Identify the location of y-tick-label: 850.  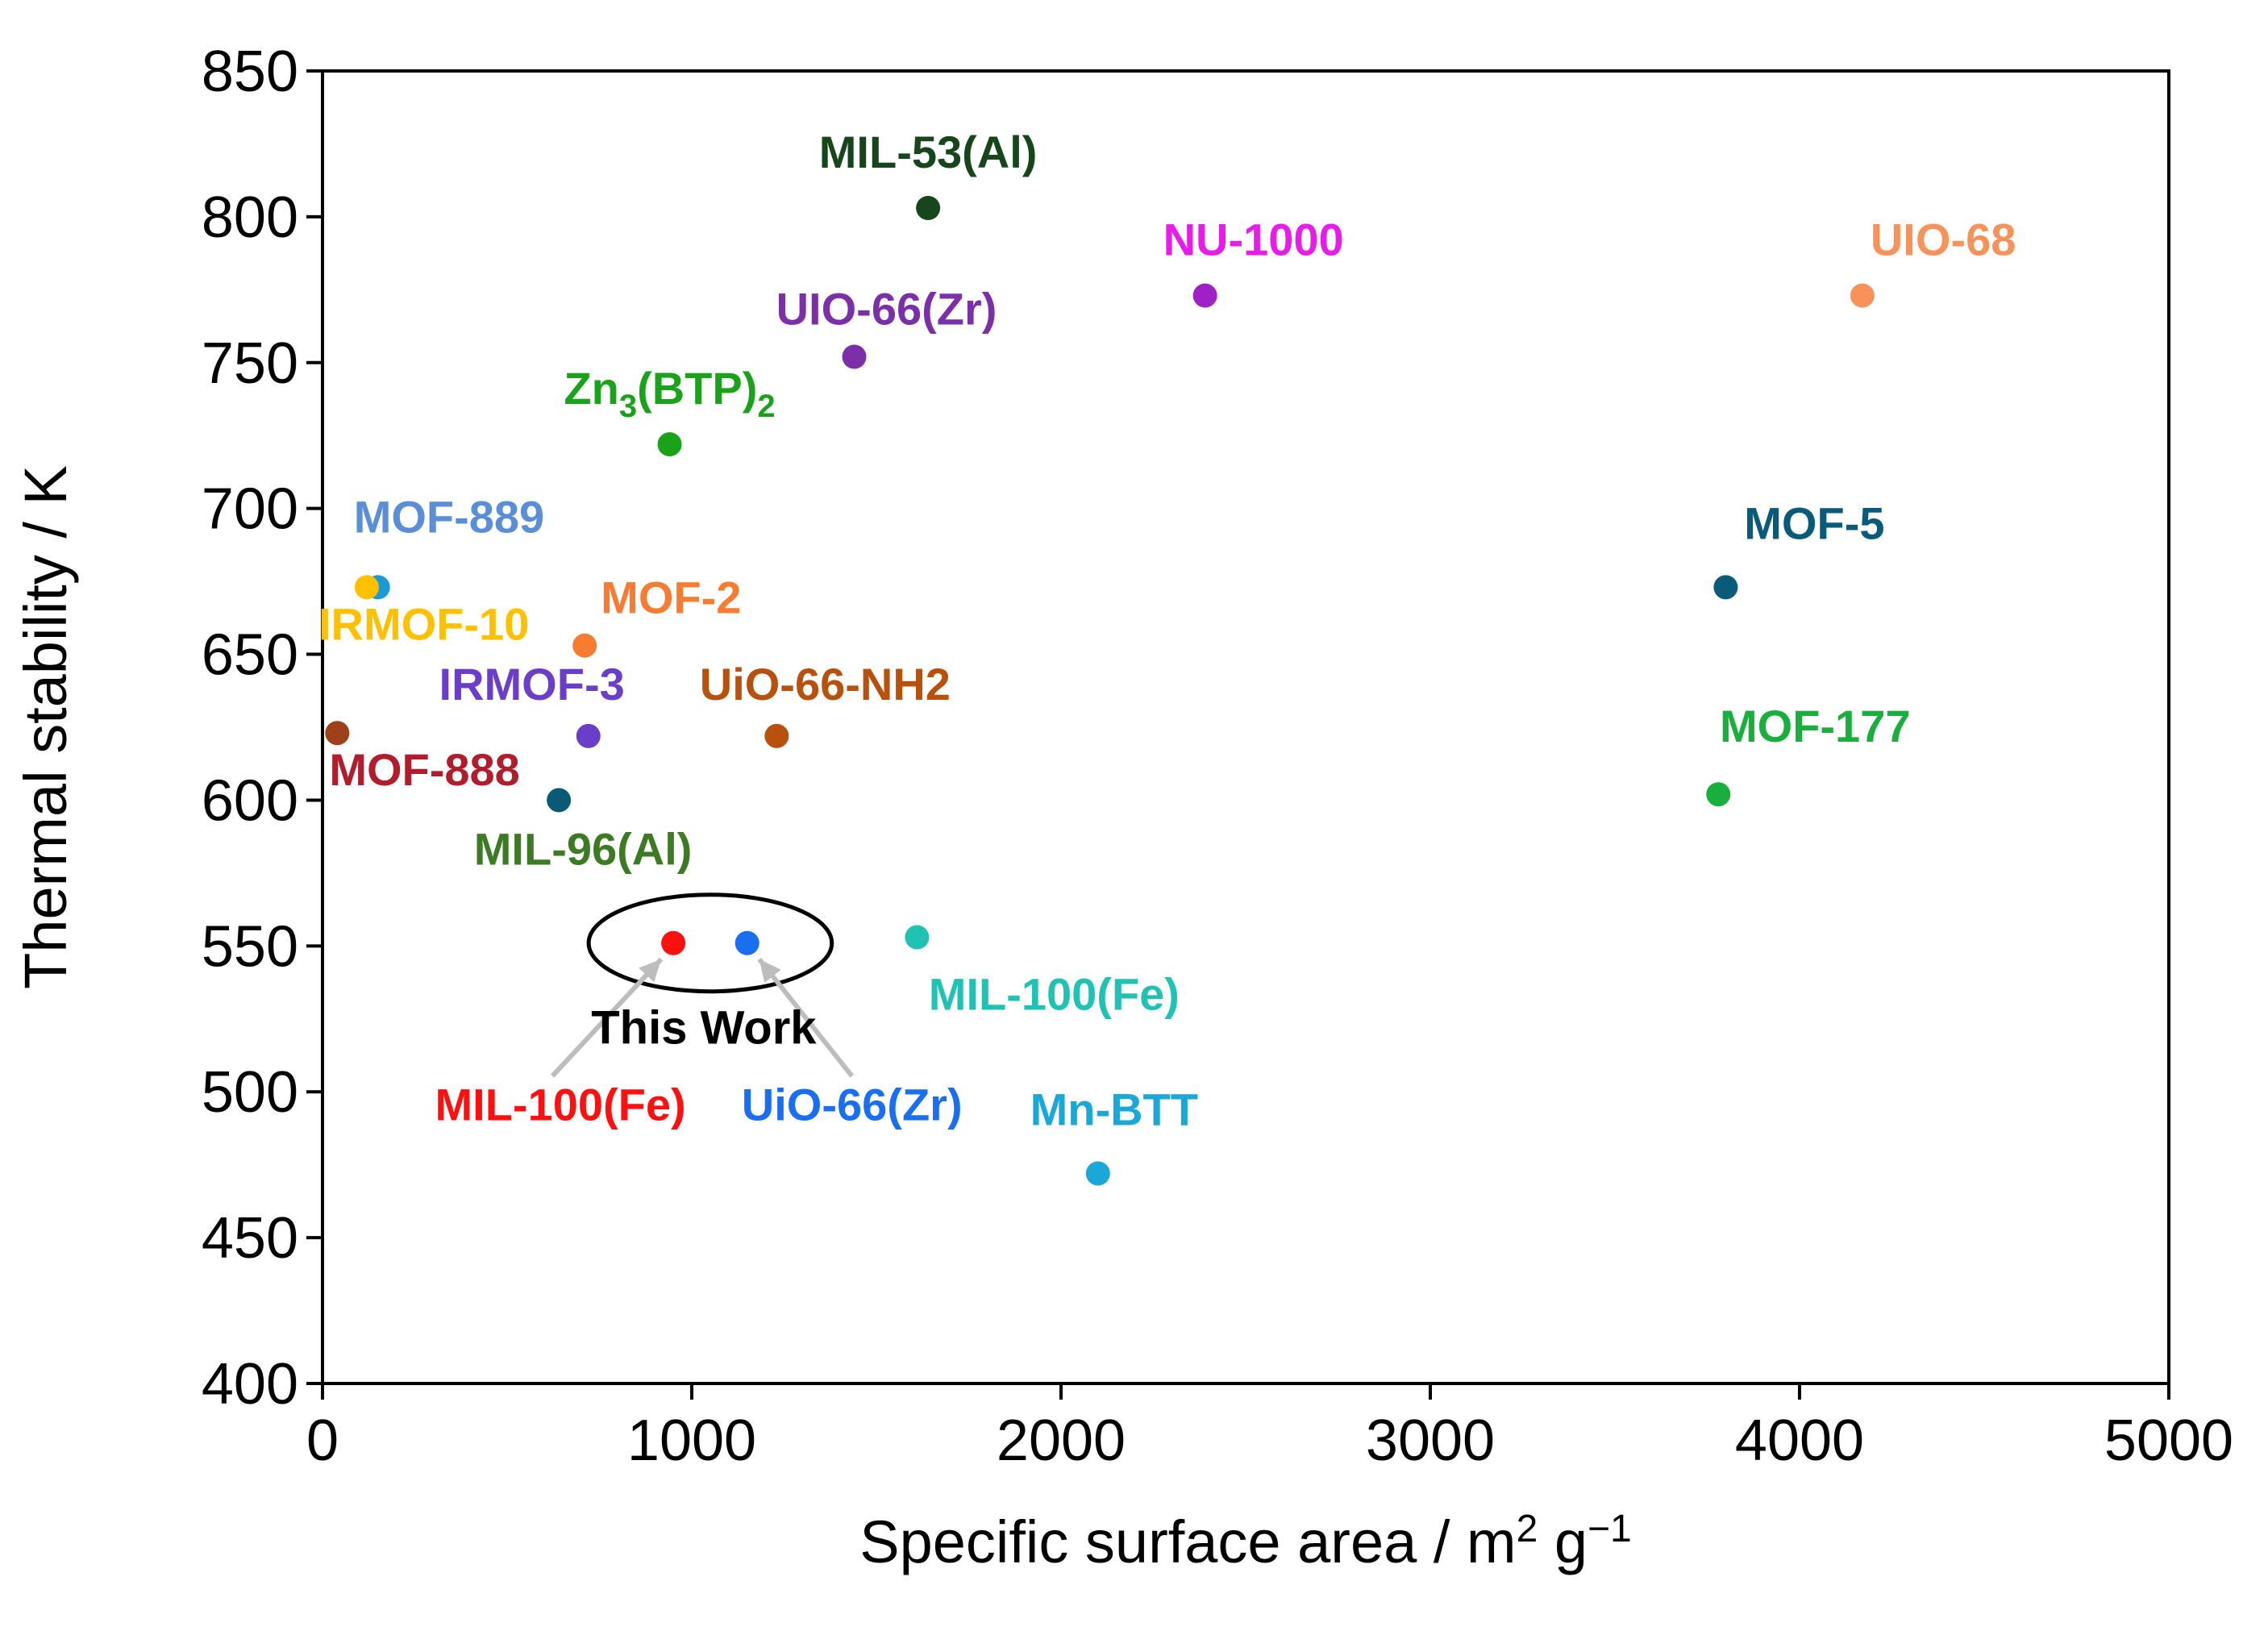
(250, 72).